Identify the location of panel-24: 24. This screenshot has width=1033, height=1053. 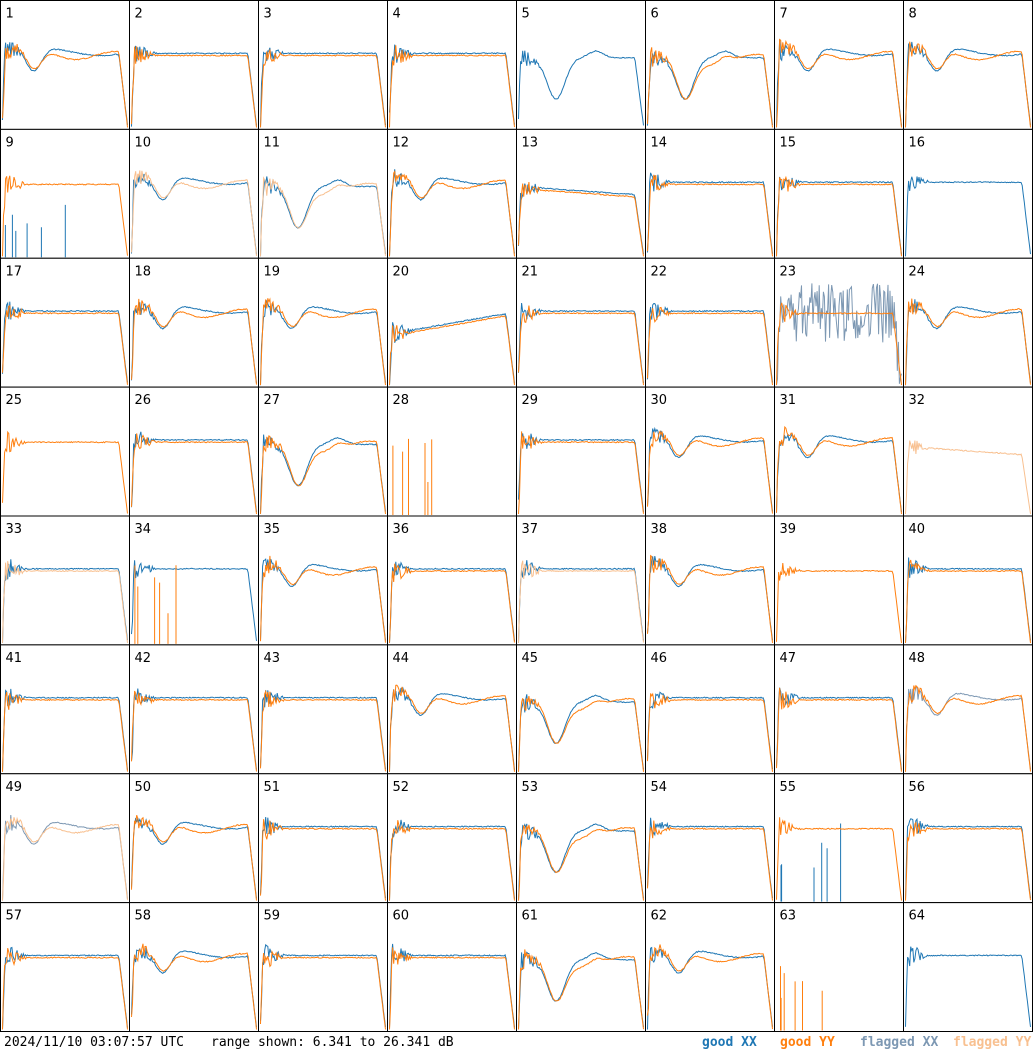
(968, 322).